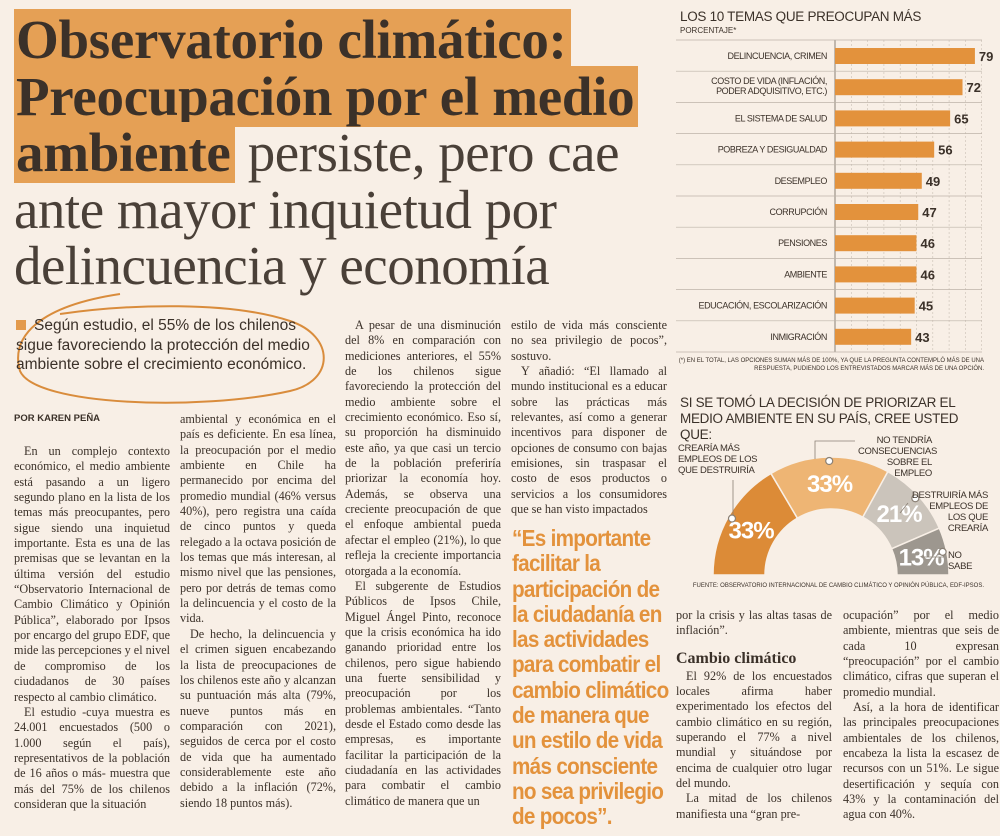  What do you see at coordinates (587, 740) in the screenshot?
I see `pull-quote-line: un estilo de vida` at bounding box center [587, 740].